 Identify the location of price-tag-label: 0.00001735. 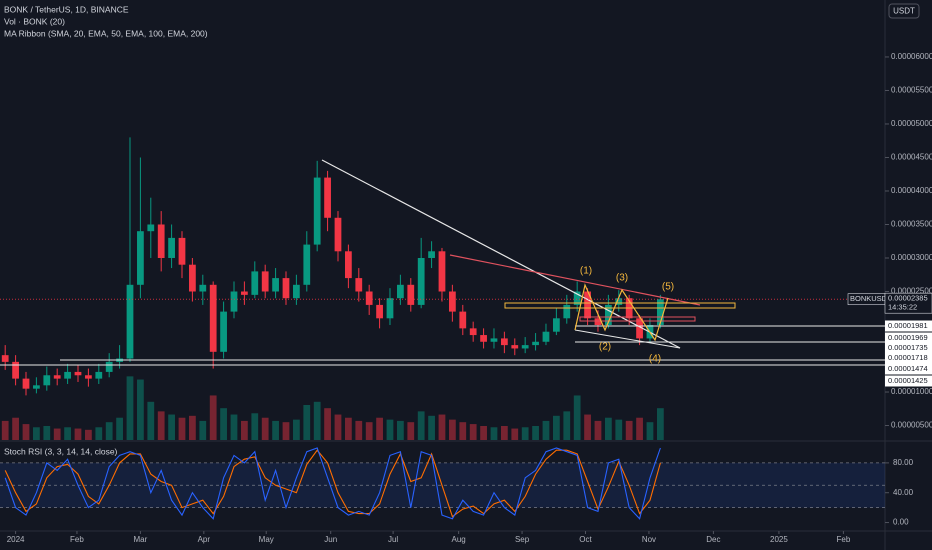
(908, 347).